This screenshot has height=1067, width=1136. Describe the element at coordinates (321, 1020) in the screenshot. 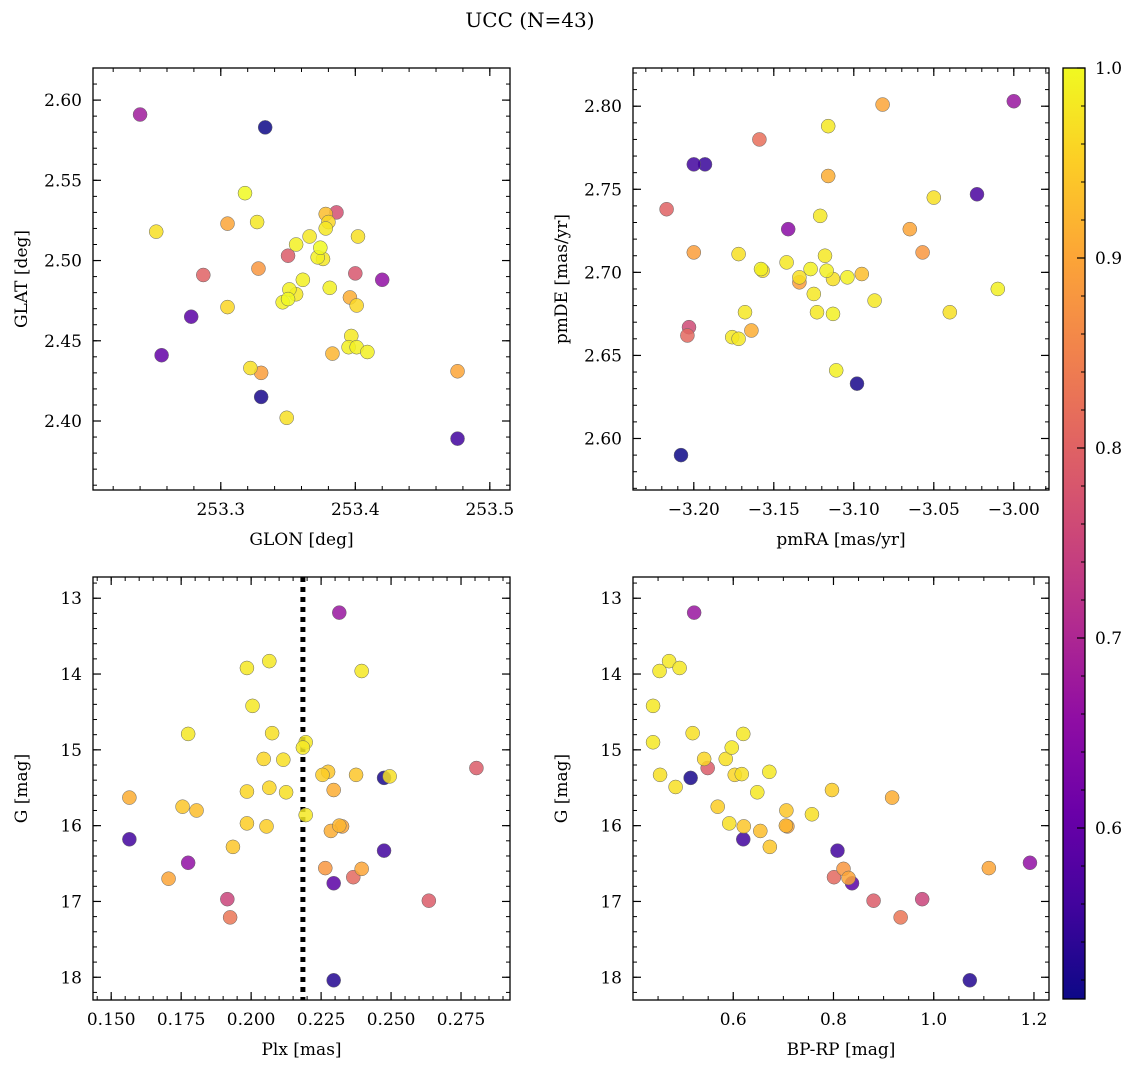

I see `x-tick-label: 0.225` at that location.